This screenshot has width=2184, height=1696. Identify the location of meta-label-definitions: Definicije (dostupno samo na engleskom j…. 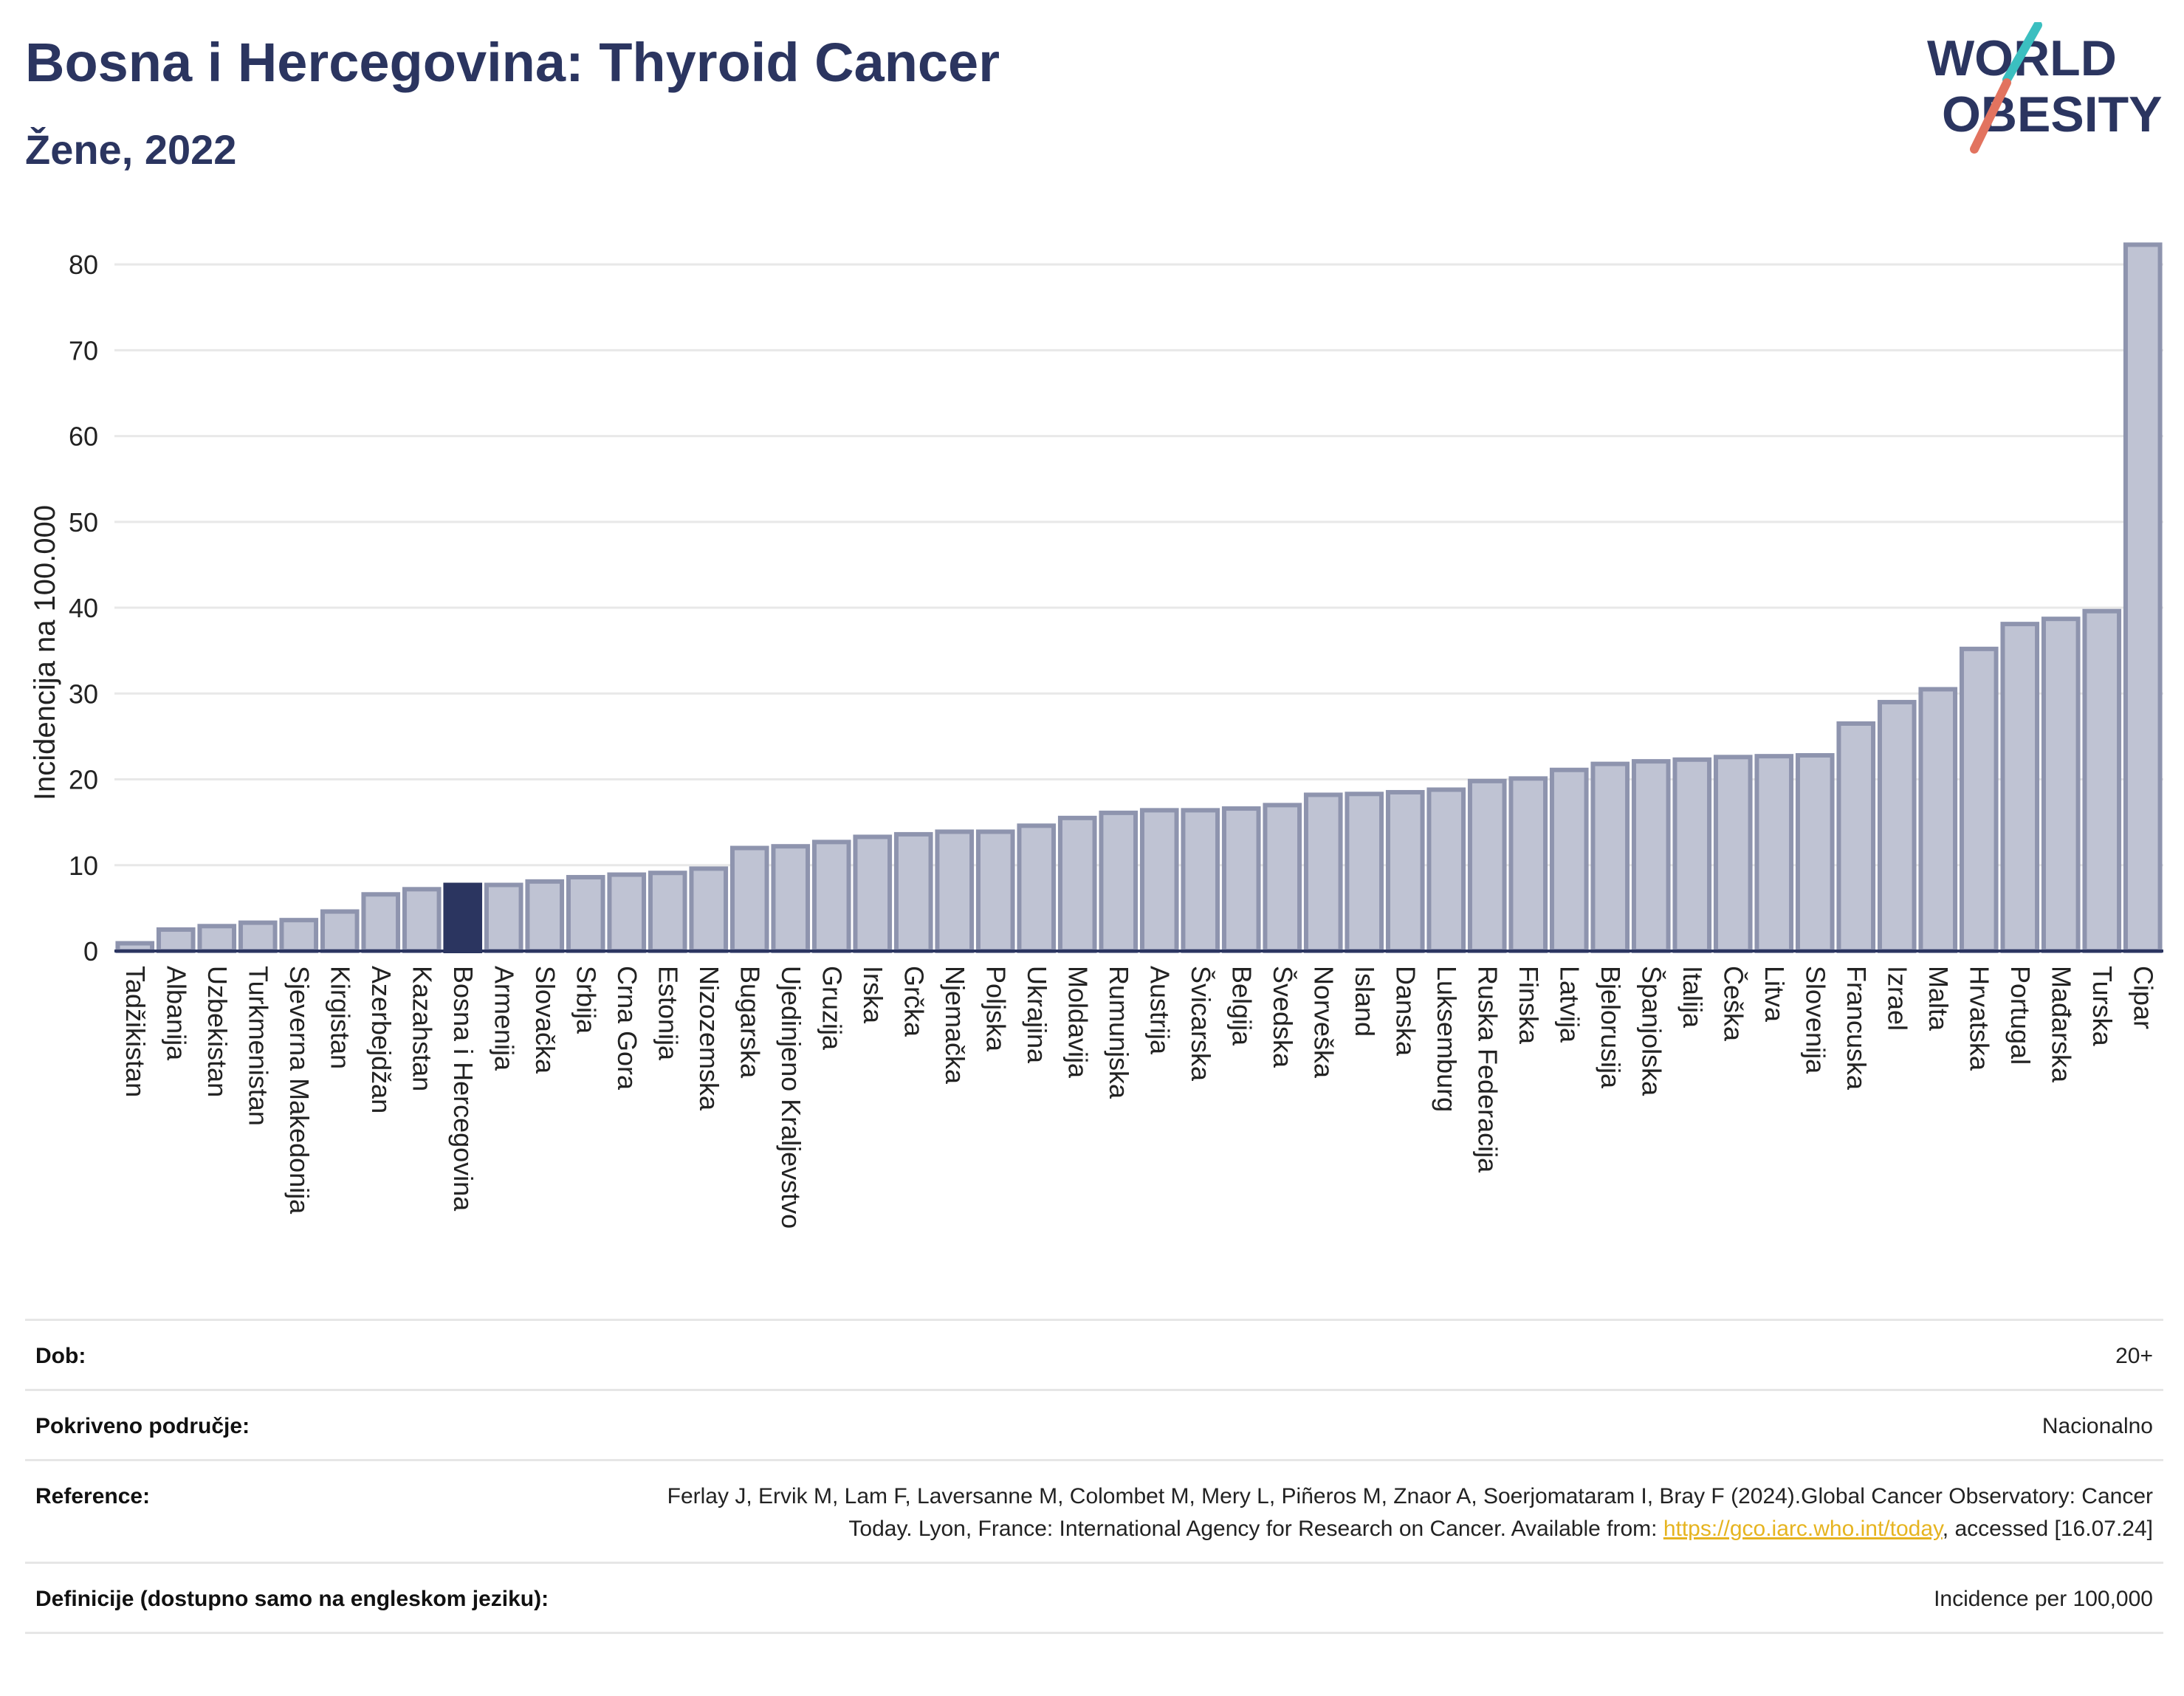
(292, 1599).